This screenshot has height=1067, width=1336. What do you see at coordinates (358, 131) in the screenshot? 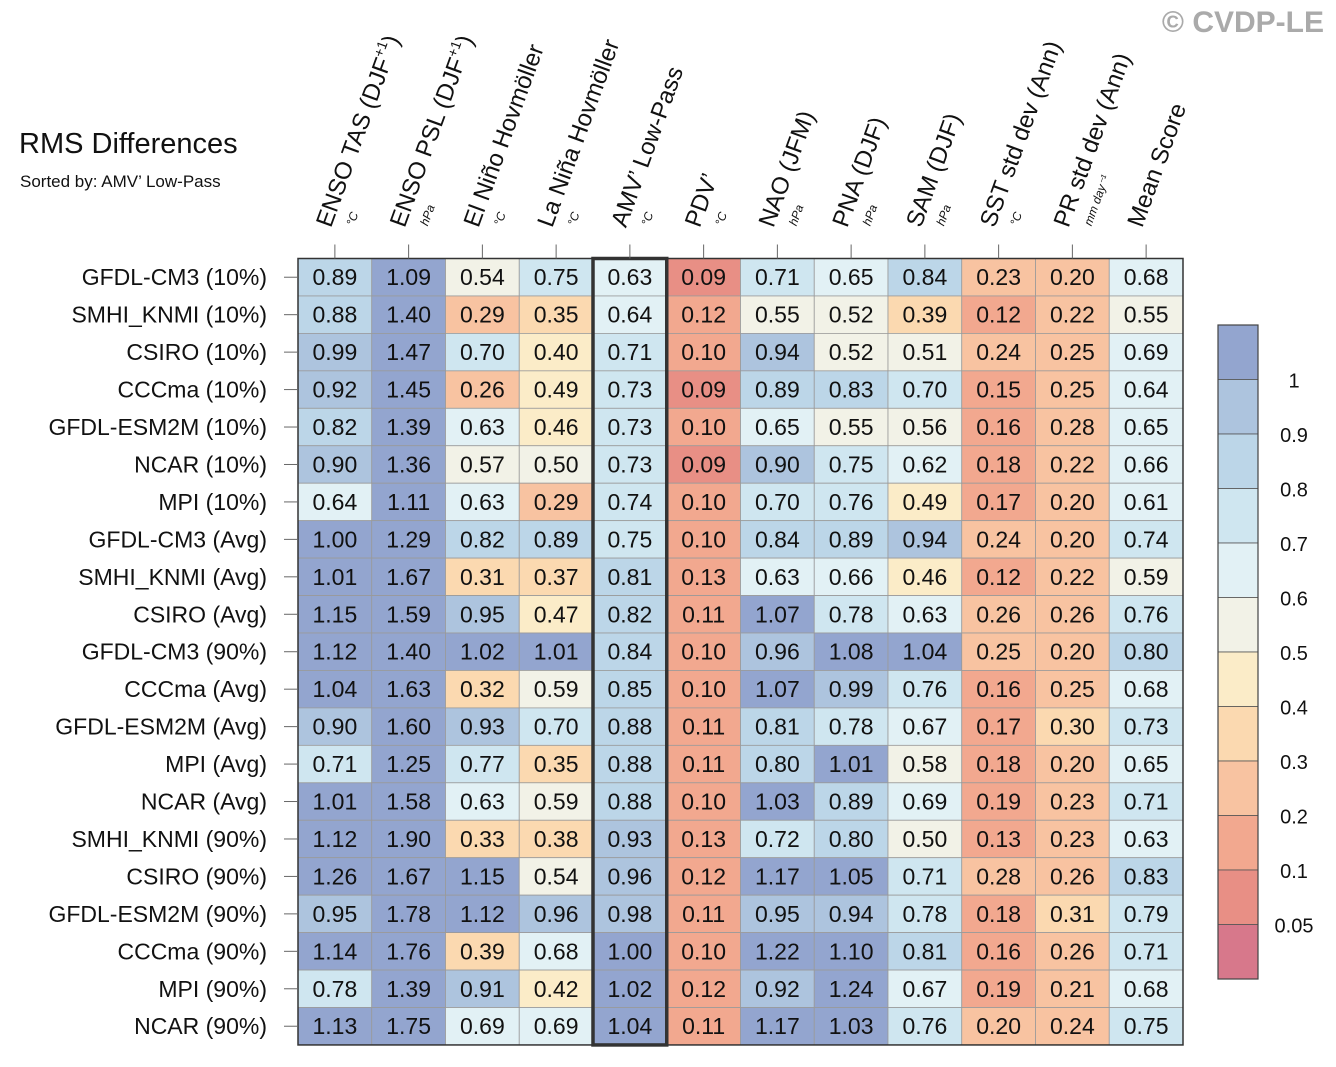
I see `column-label-group: ENSO TAS (DJF+1)` at bounding box center [358, 131].